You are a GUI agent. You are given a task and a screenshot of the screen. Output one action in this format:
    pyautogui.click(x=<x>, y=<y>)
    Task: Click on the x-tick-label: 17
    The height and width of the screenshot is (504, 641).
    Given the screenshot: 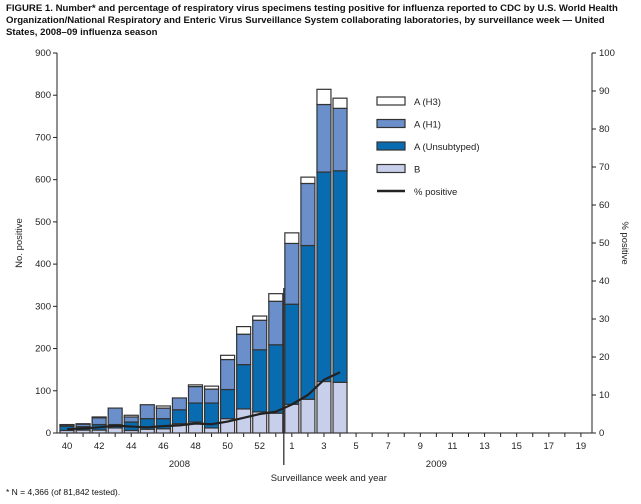 What is the action you would take?
    pyautogui.click(x=549, y=446)
    